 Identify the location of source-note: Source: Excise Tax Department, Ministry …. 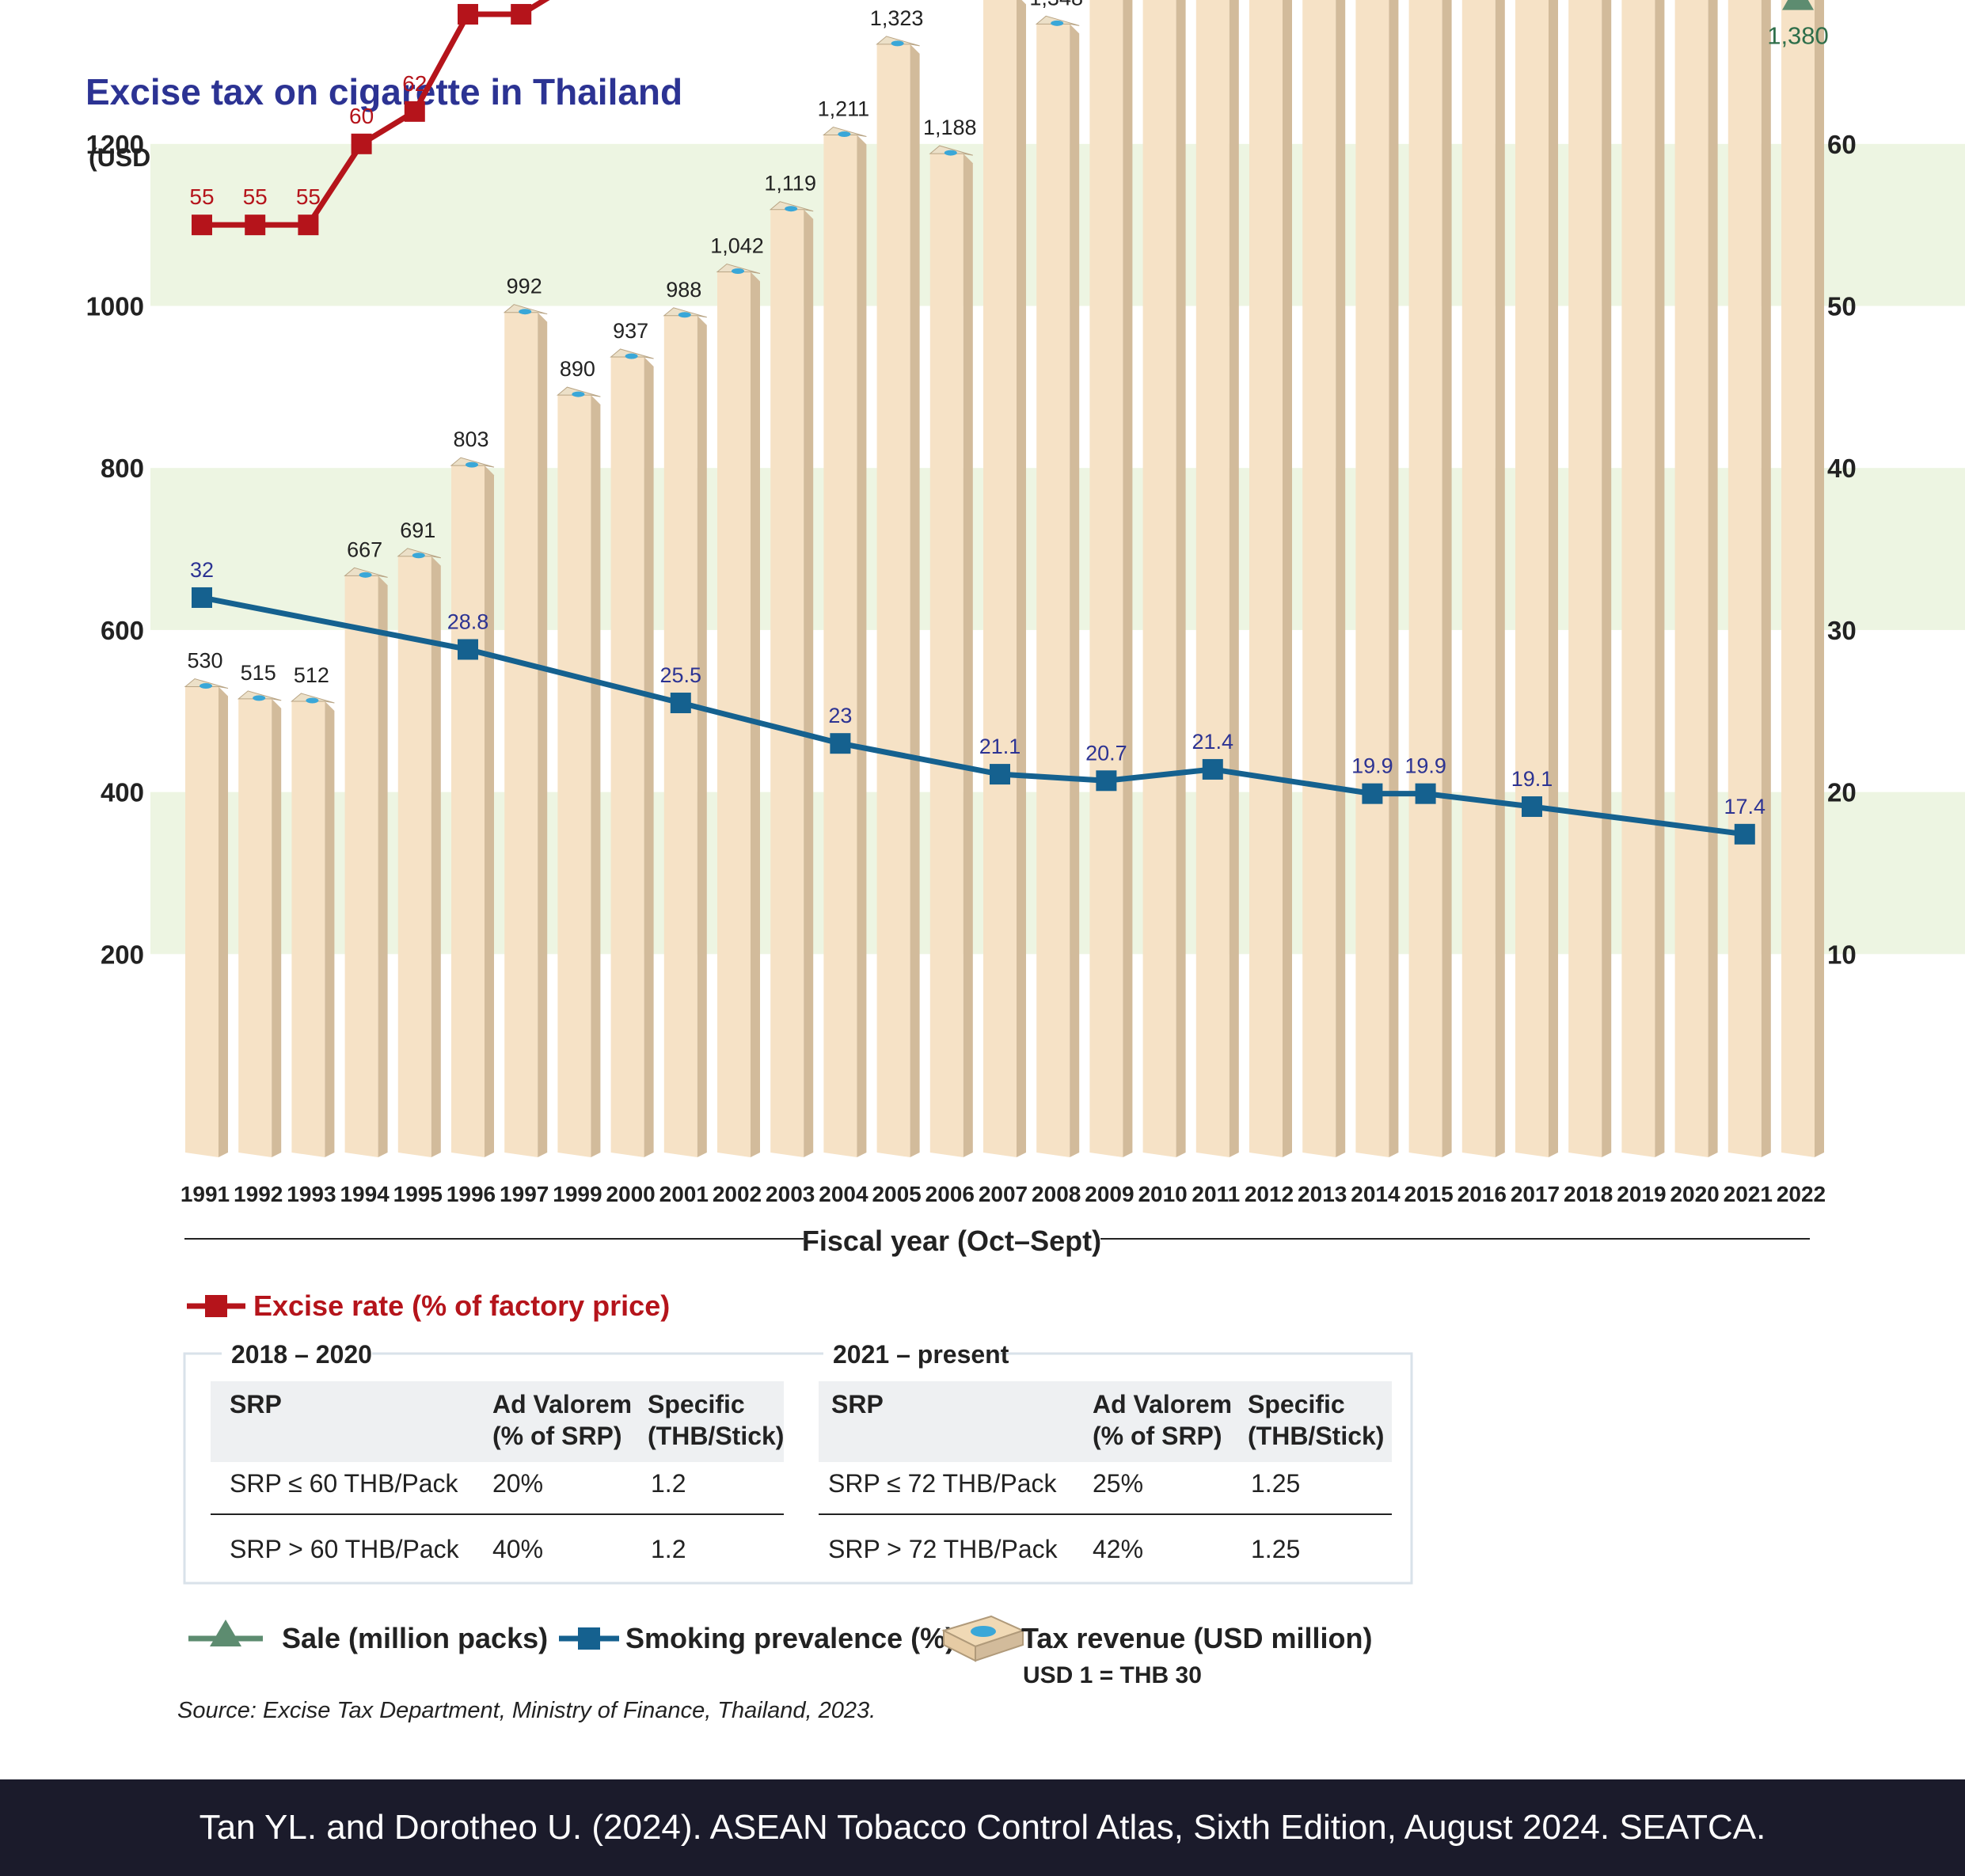
(526, 1710).